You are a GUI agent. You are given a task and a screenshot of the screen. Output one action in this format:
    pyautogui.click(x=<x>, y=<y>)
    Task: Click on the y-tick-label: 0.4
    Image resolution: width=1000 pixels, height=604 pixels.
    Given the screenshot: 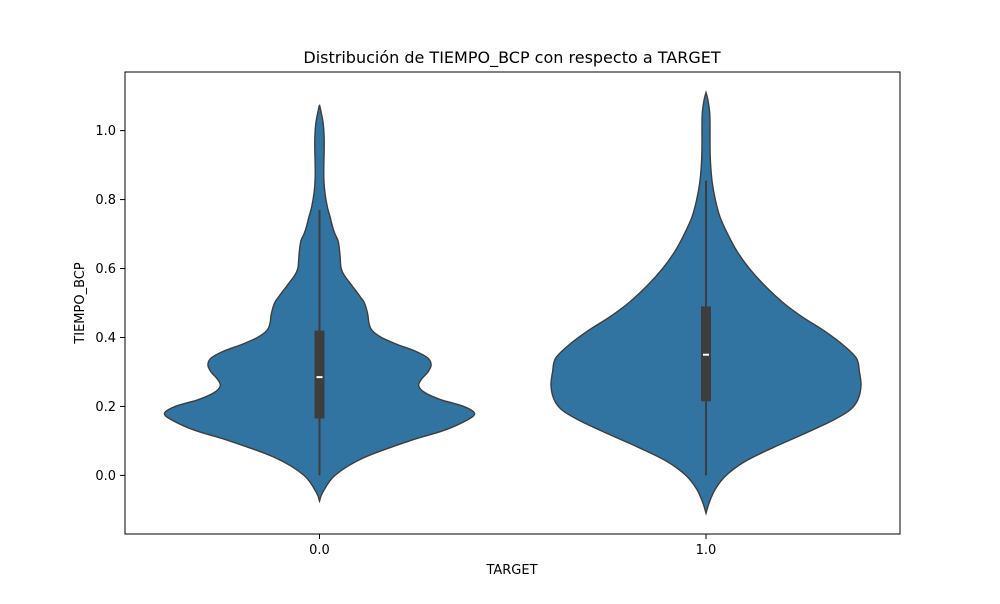 What is the action you would take?
    pyautogui.click(x=105, y=338)
    